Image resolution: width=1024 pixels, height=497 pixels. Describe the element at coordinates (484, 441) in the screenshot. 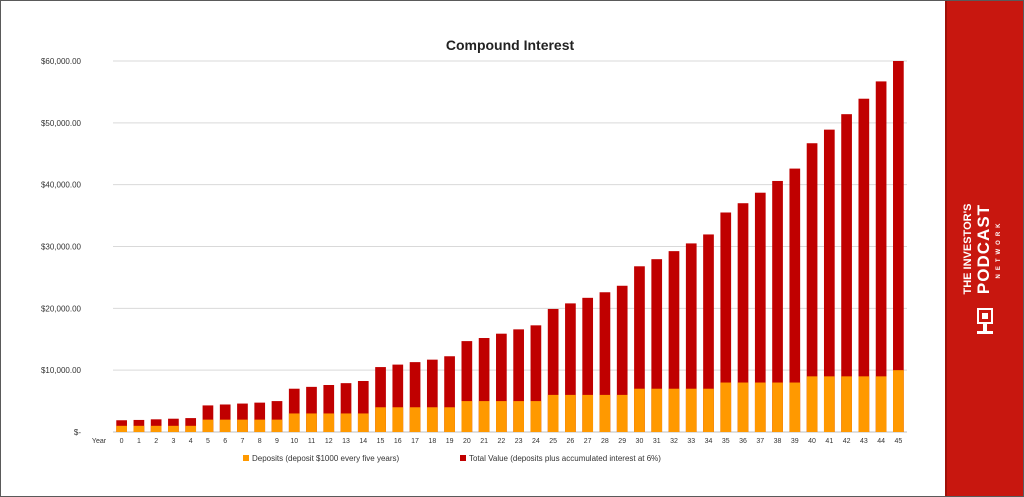

I see `x-tick-label: 21` at that location.